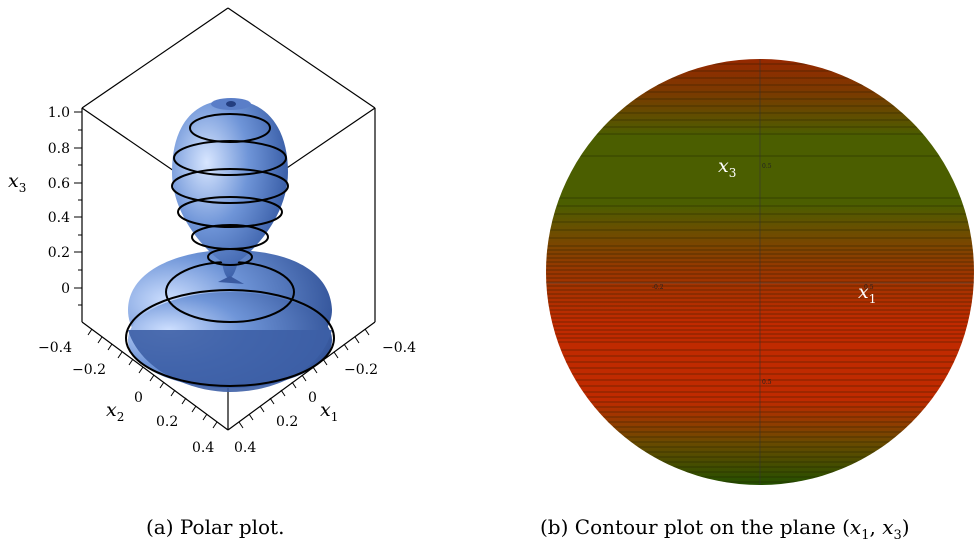 Image resolution: width=974 pixels, height=545 pixels. I want to click on z-tick-label: 0.4, so click(59, 218).